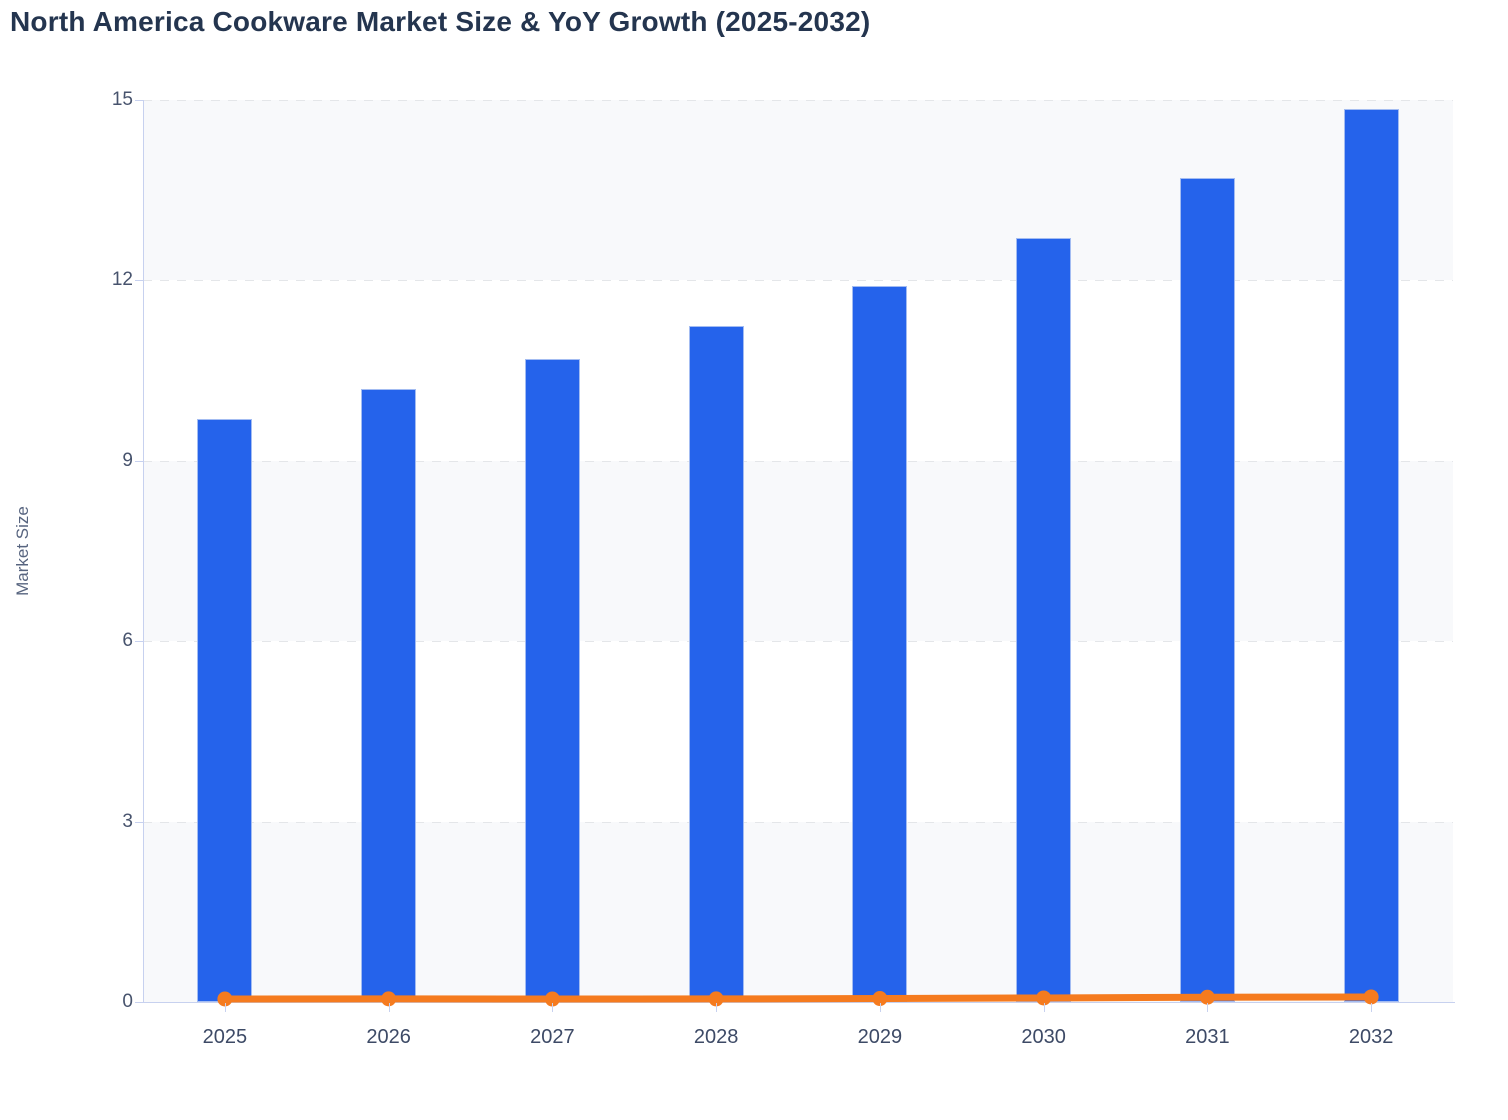 Image resolution: width=1508 pixels, height=1120 pixels. Describe the element at coordinates (122, 280) in the screenshot. I see `y-axis-tick-label: 12` at that location.